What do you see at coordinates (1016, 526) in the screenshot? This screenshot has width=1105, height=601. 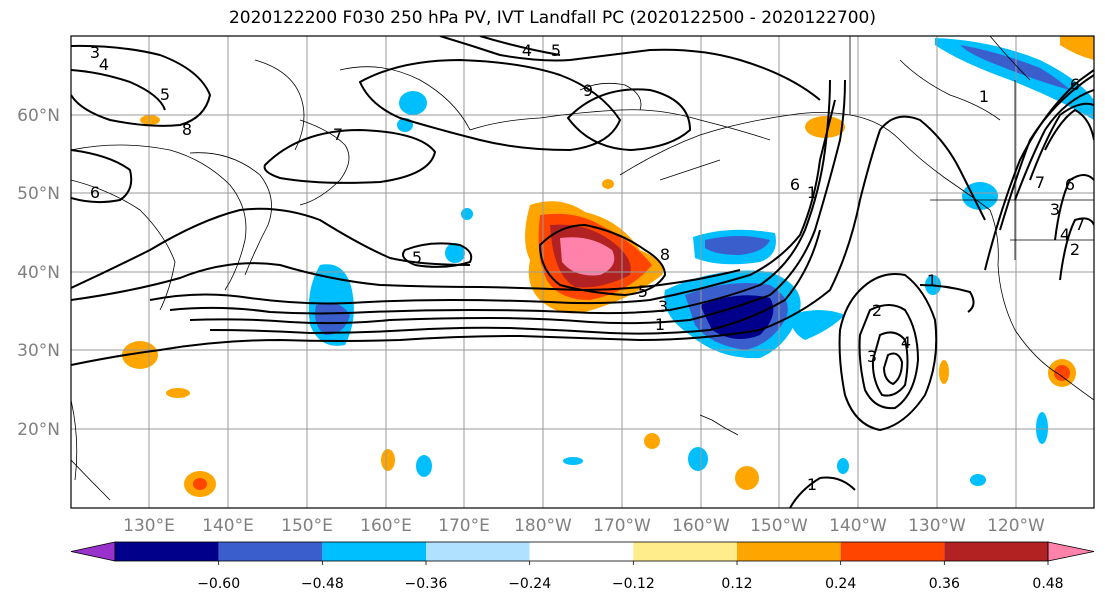 I see `lon-label: 120°W` at bounding box center [1016, 526].